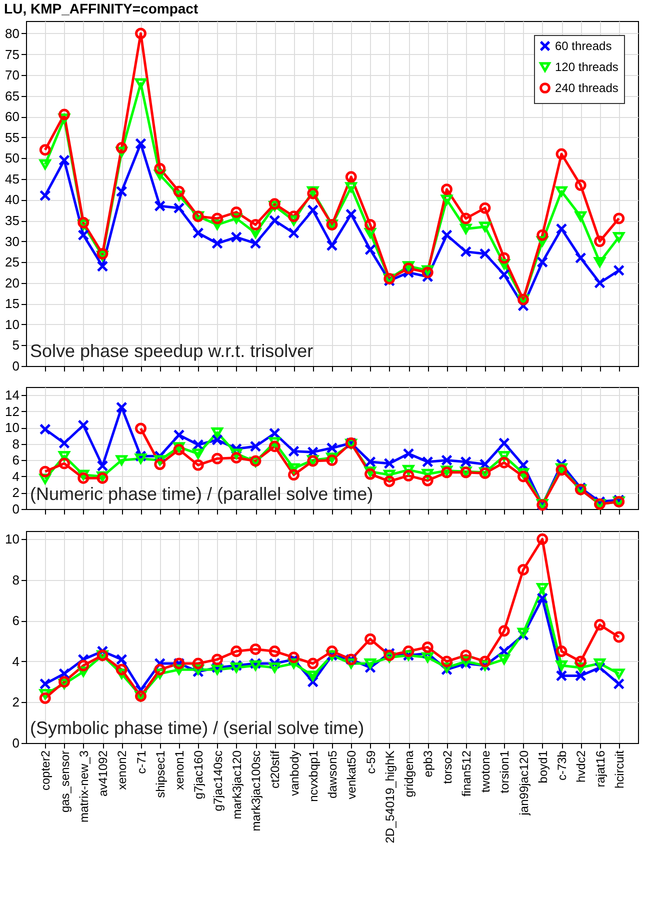  What do you see at coordinates (586, 67) in the screenshot?
I see `legend-label: 120 threads` at bounding box center [586, 67].